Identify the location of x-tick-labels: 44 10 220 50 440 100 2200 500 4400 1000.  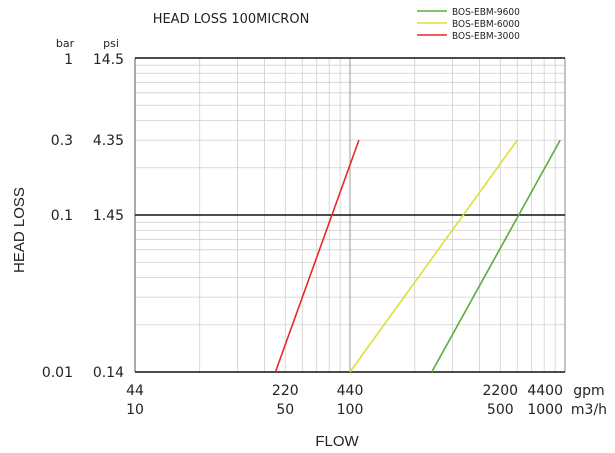
(344, 400).